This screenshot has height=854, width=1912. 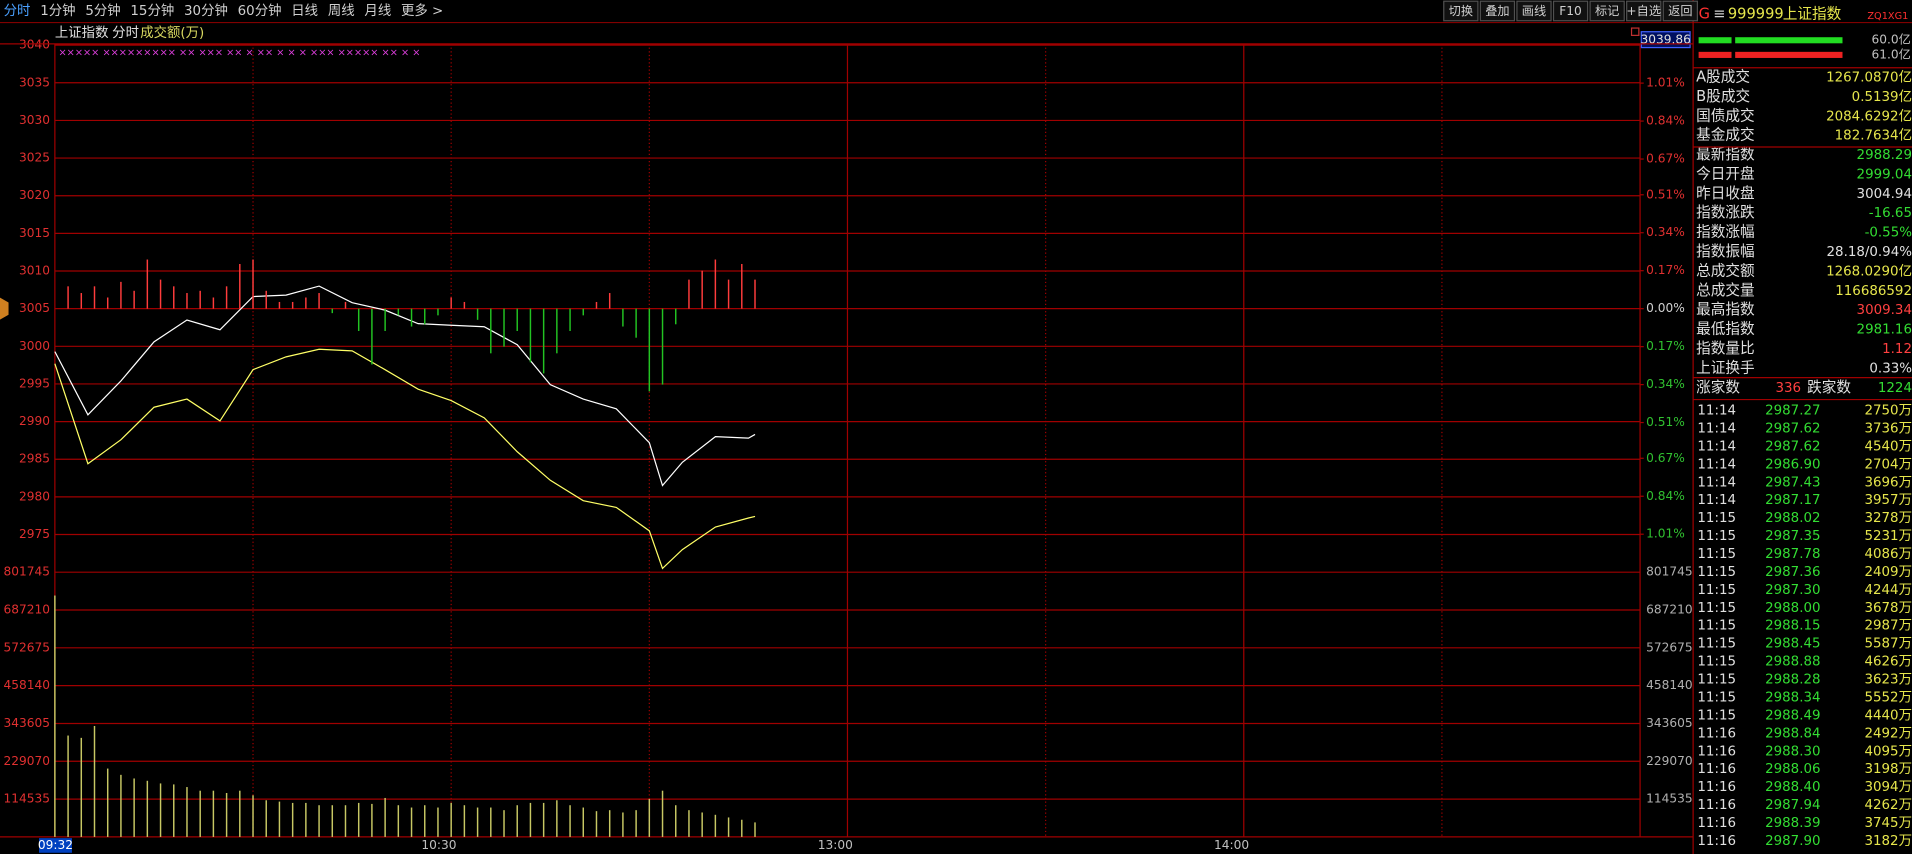 What do you see at coordinates (1725, 348) in the screenshot?
I see `stat-label: 指数量比` at bounding box center [1725, 348].